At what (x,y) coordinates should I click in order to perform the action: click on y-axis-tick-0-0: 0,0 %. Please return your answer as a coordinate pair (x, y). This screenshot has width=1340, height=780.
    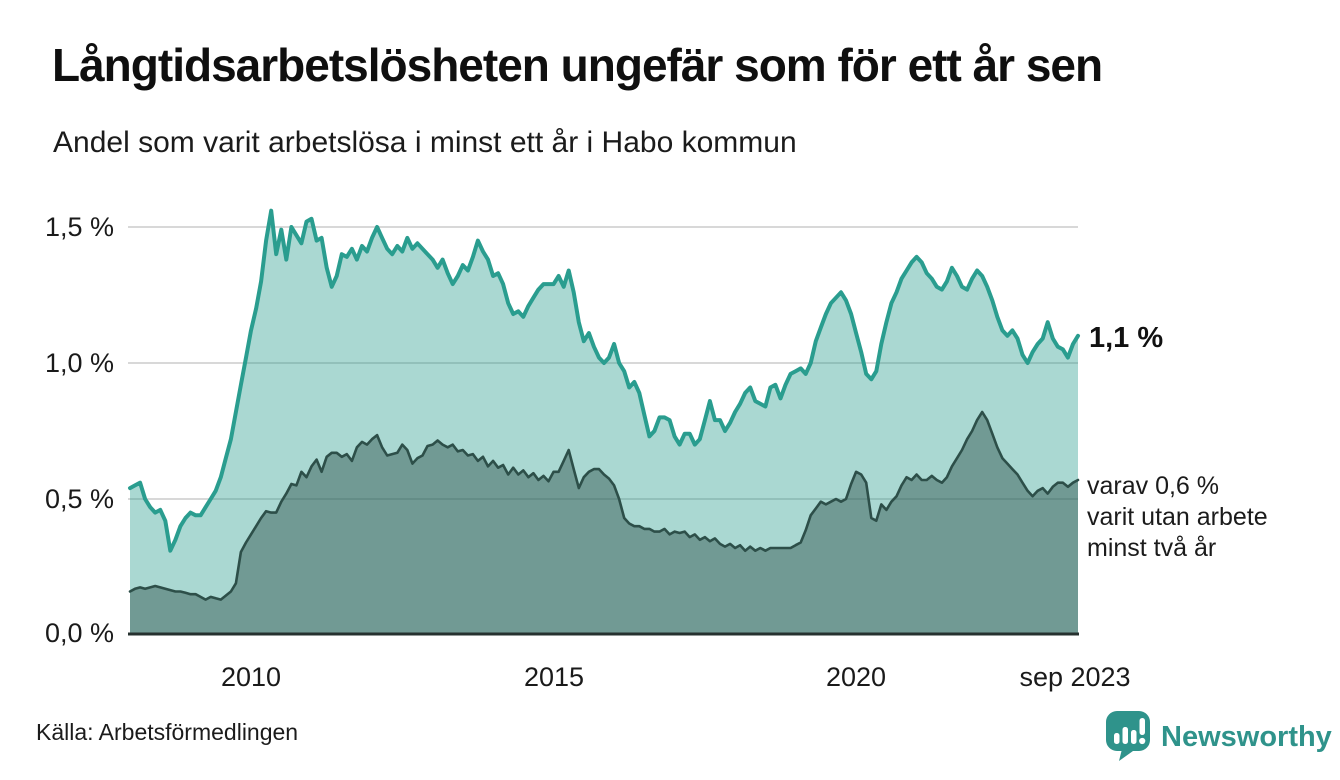
    Looking at the image, I should click on (79, 633).